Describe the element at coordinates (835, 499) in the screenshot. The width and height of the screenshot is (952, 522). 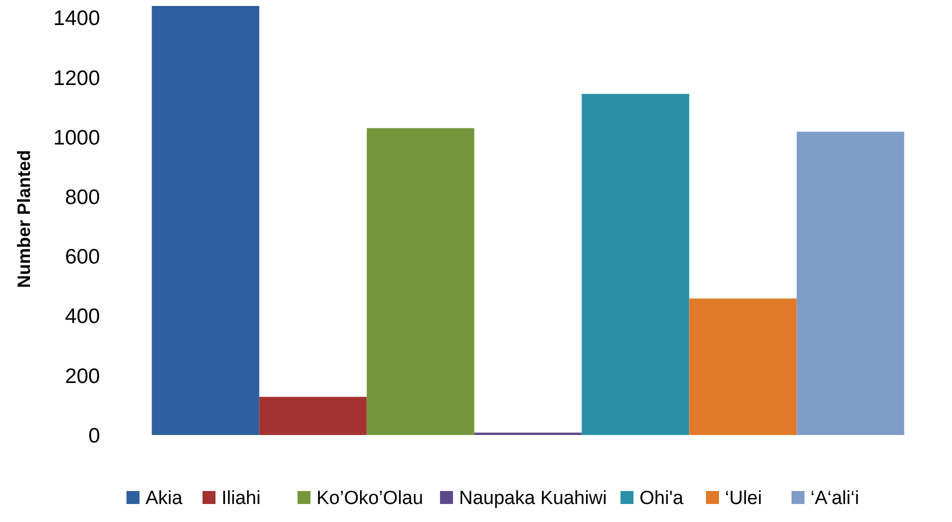
I see `legend-label: ‘A‘ali‘i` at that location.